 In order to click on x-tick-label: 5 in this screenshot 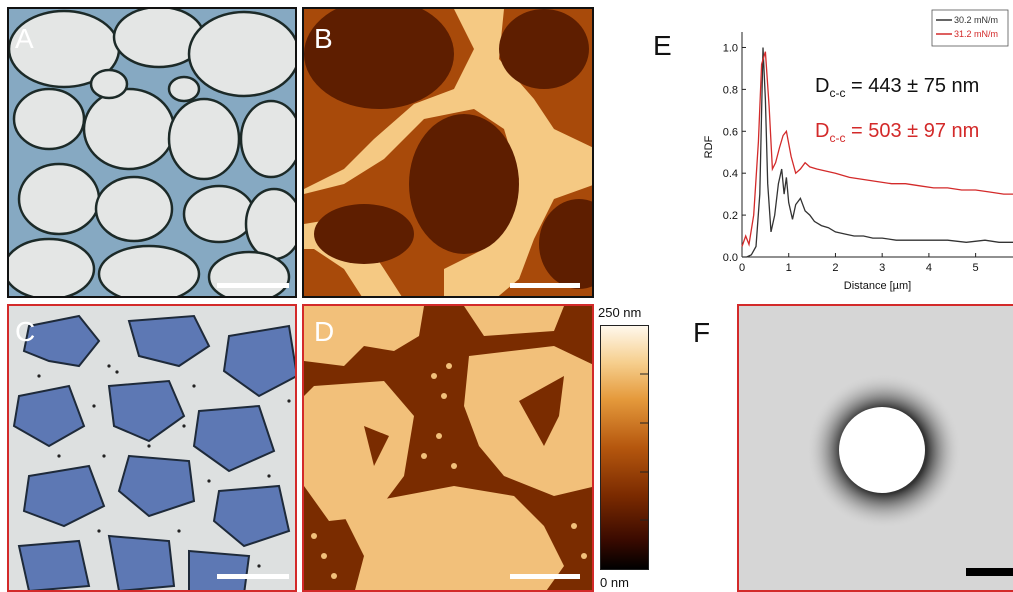, I will do `click(976, 268)`.